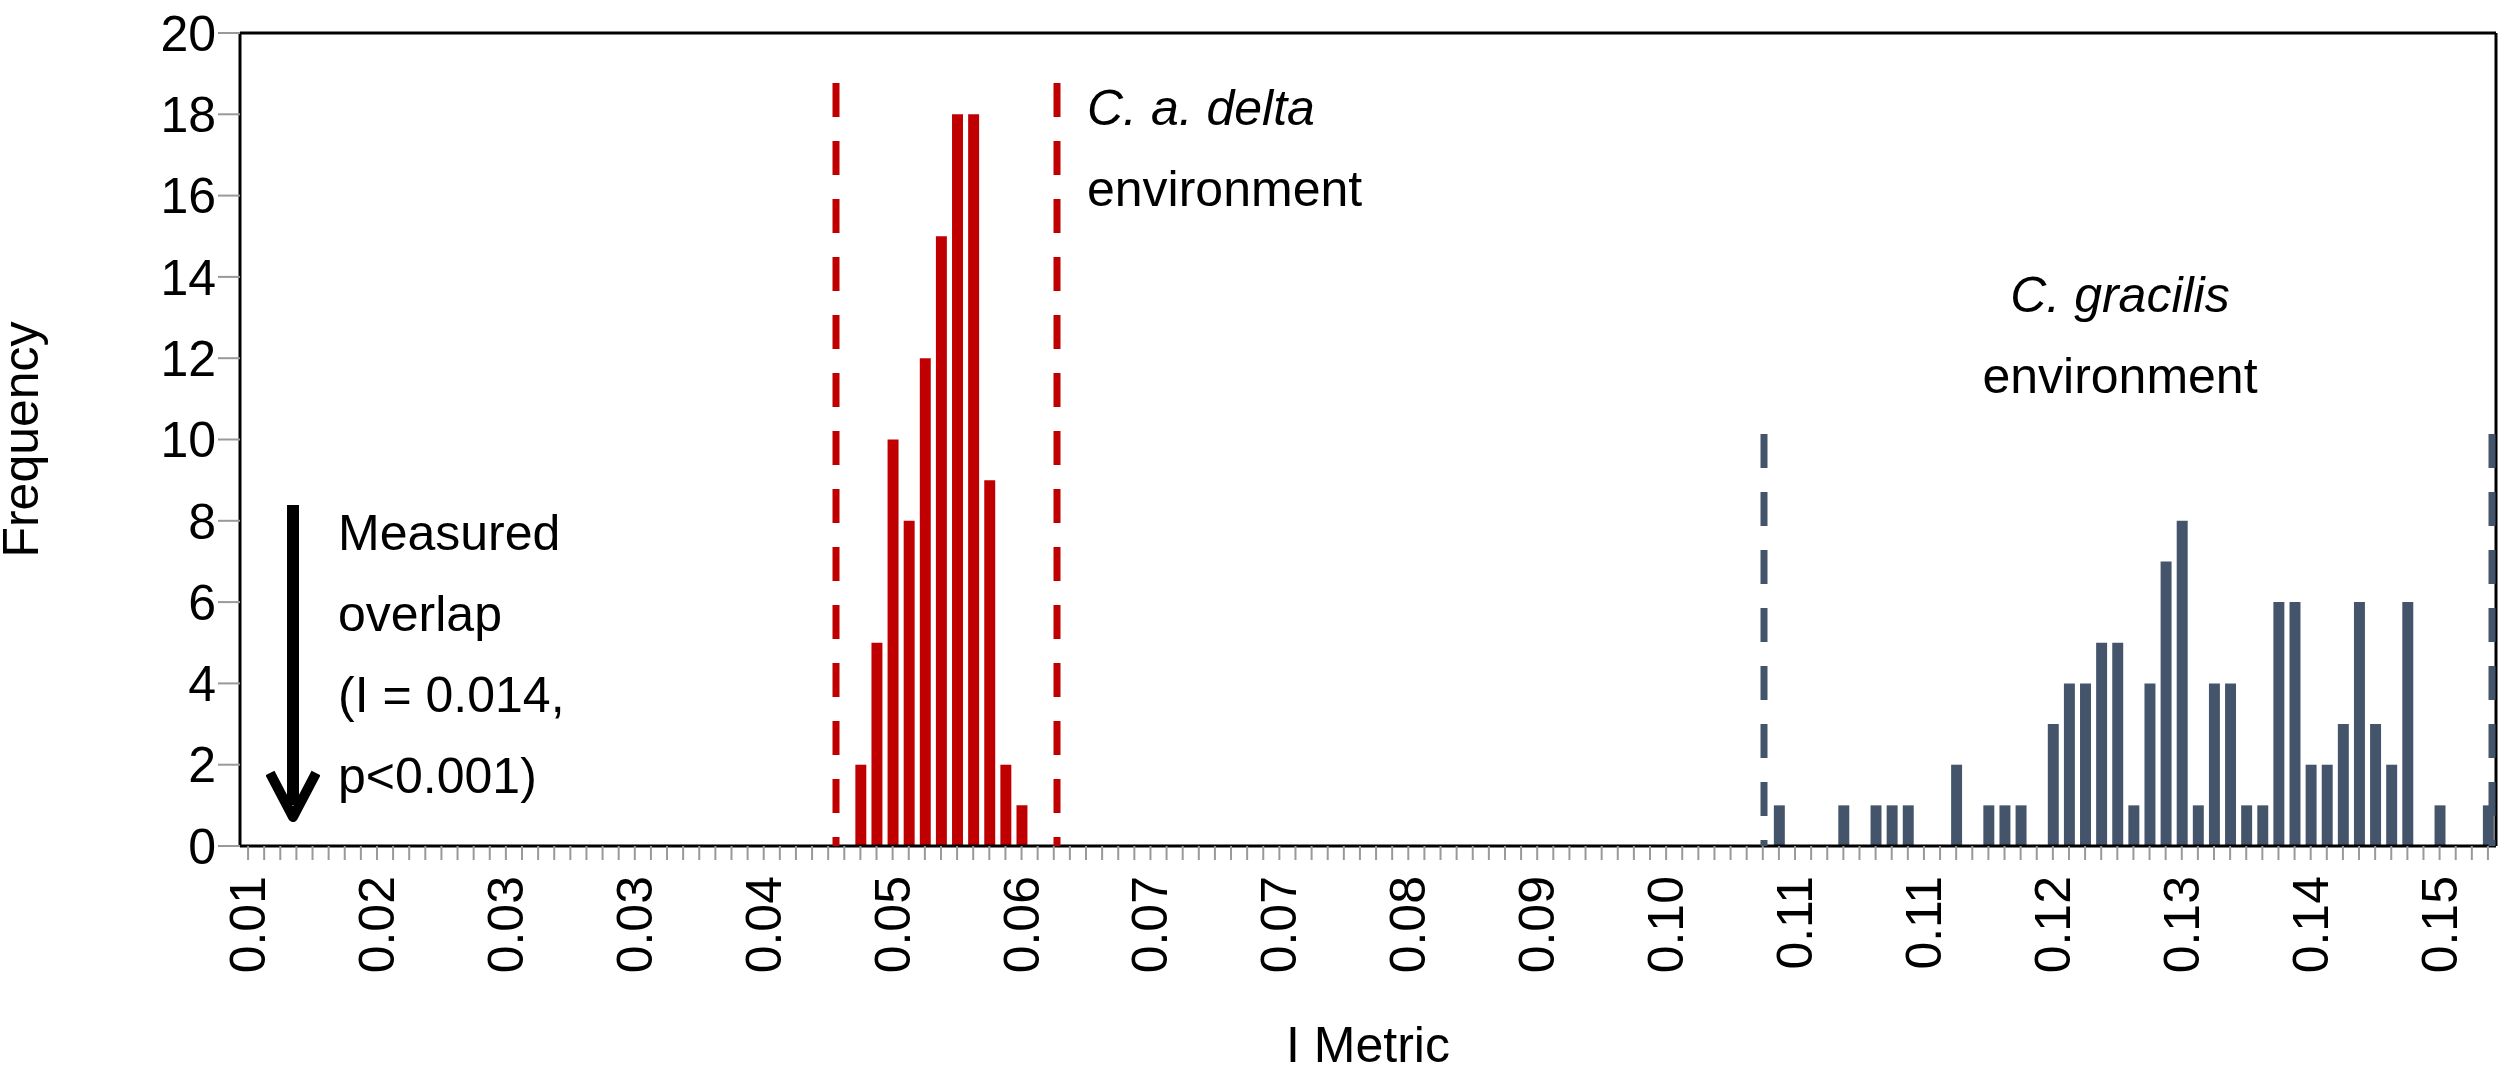 The width and height of the screenshot is (2509, 1066). Describe the element at coordinates (2052, 925) in the screenshot. I see `x-tick-label: 0.12` at that location.